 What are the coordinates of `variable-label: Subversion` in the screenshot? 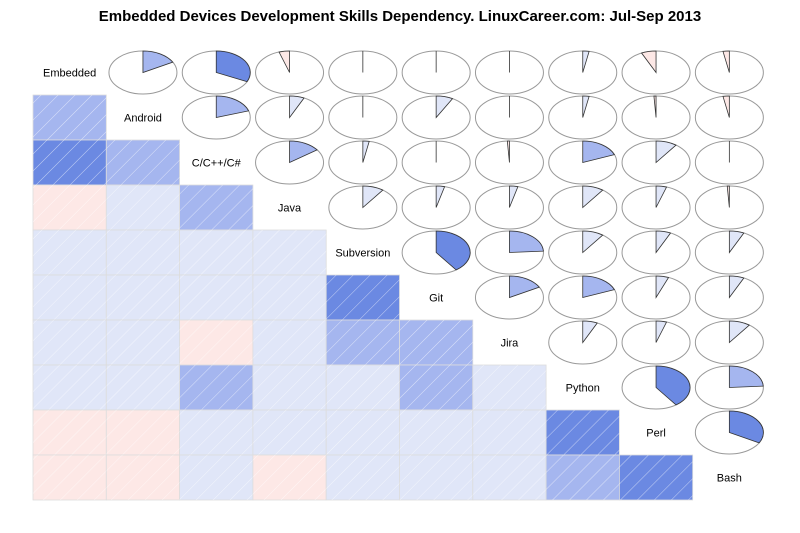 It's located at (362, 254).